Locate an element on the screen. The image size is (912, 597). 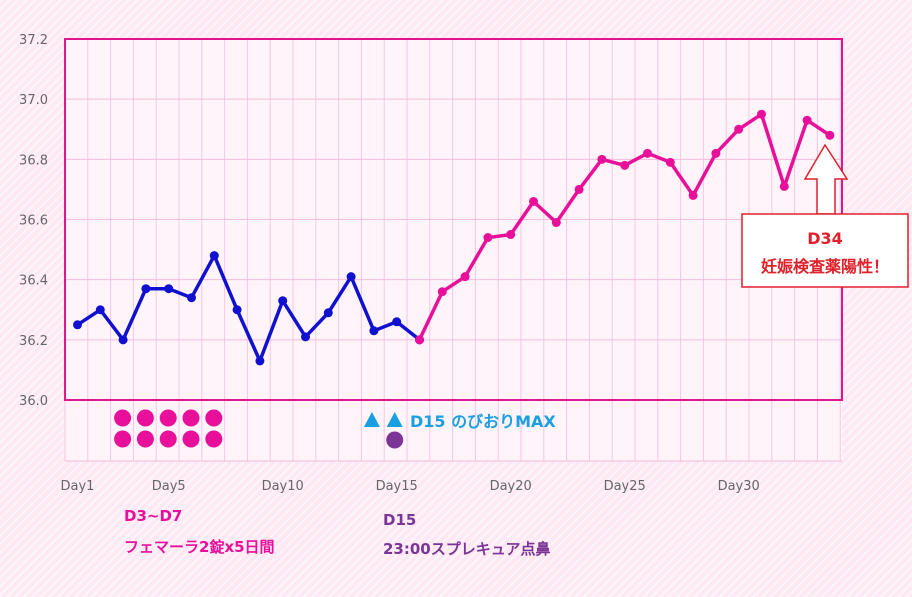
annotation-line2: 妊娠検査薬陽性！ is located at coordinates (825, 266).